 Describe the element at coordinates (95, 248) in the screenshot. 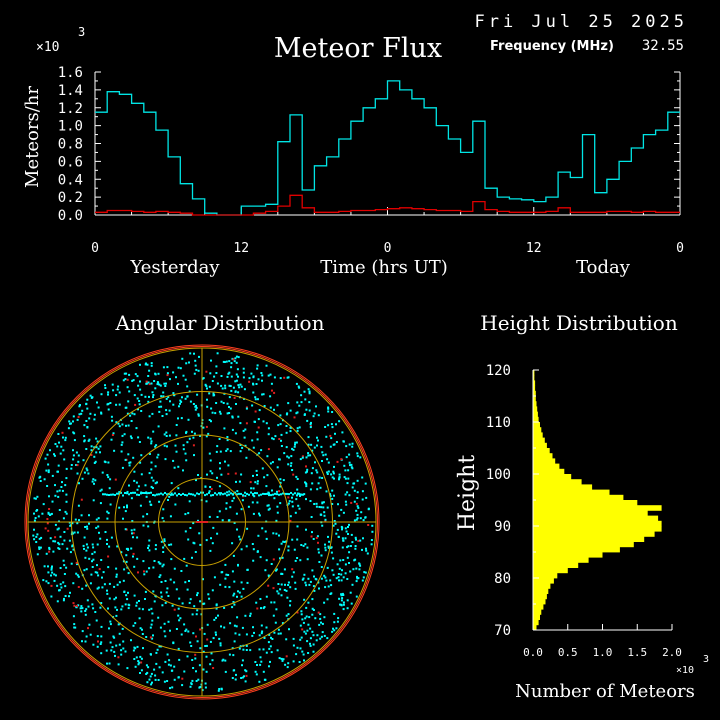

I see `flux-x-tick-label: 0` at that location.